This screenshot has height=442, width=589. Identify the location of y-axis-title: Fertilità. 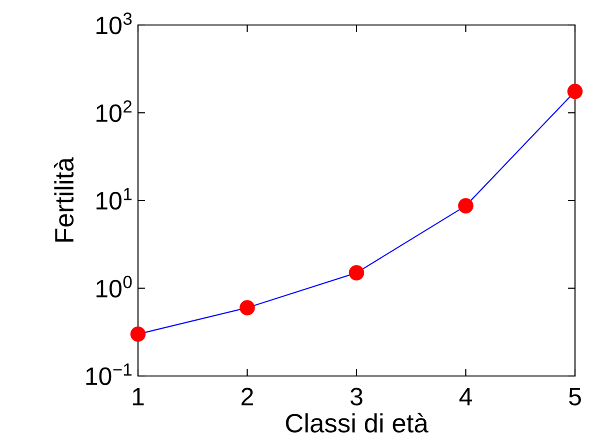
(64, 199).